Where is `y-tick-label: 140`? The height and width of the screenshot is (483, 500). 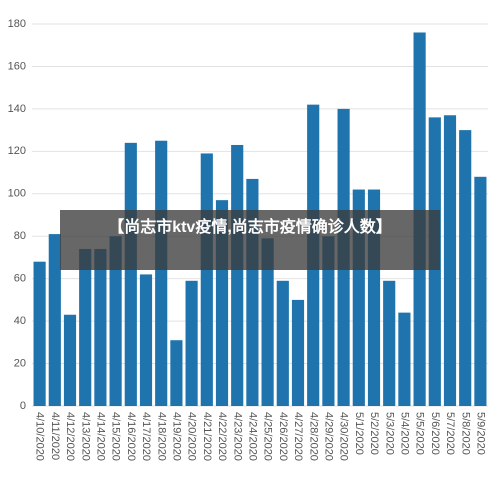 y-tick-label: 140 is located at coordinates (17, 109).